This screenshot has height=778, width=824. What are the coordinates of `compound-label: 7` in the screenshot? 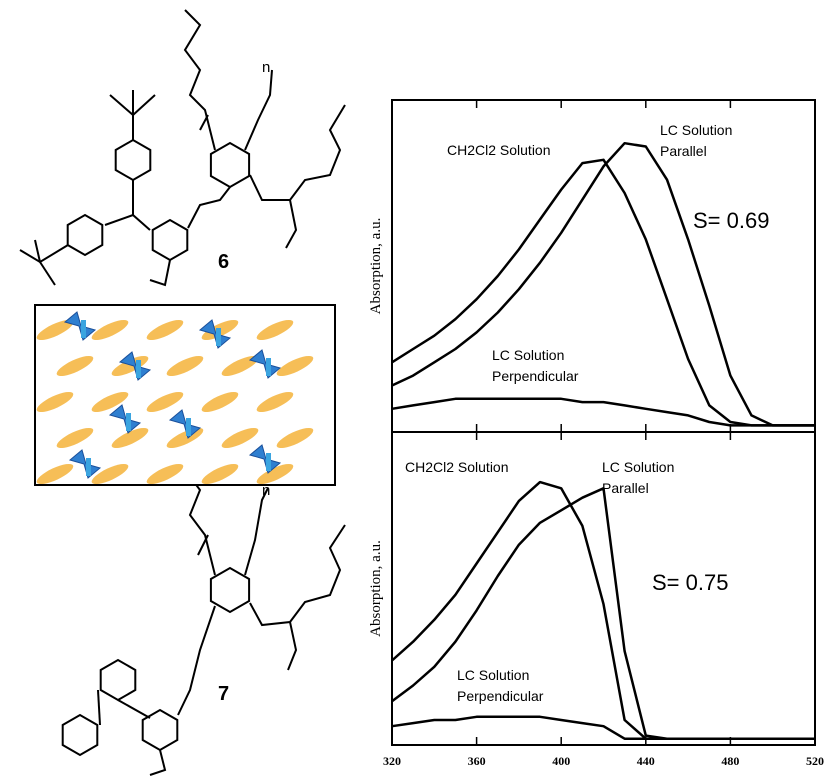 It's located at (223, 694).